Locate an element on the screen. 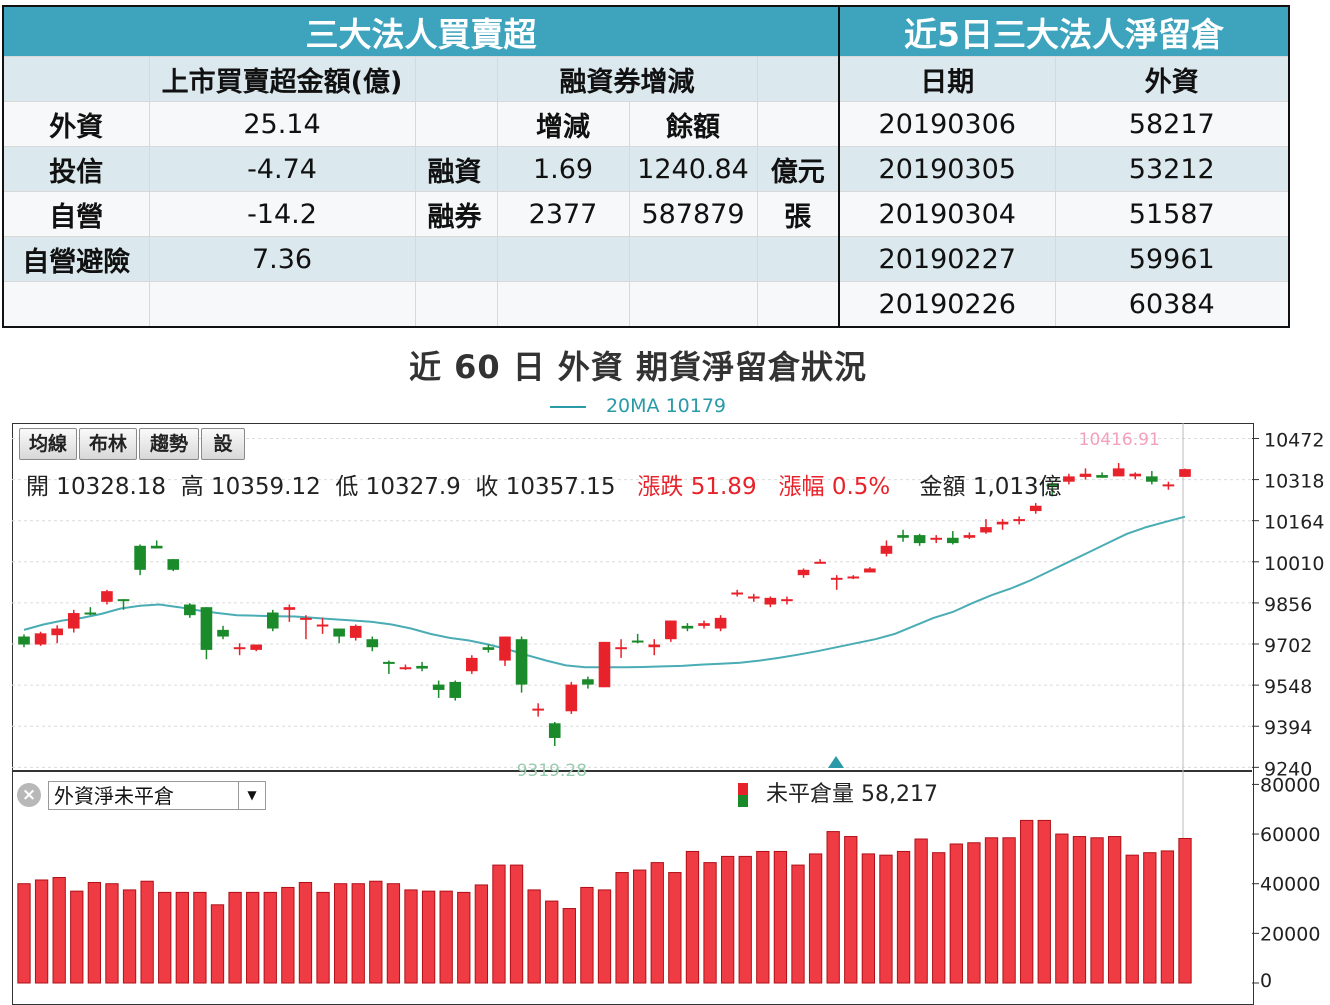 This screenshot has height=1005, width=1330. ma-button: 均線 is located at coordinates (48, 444).